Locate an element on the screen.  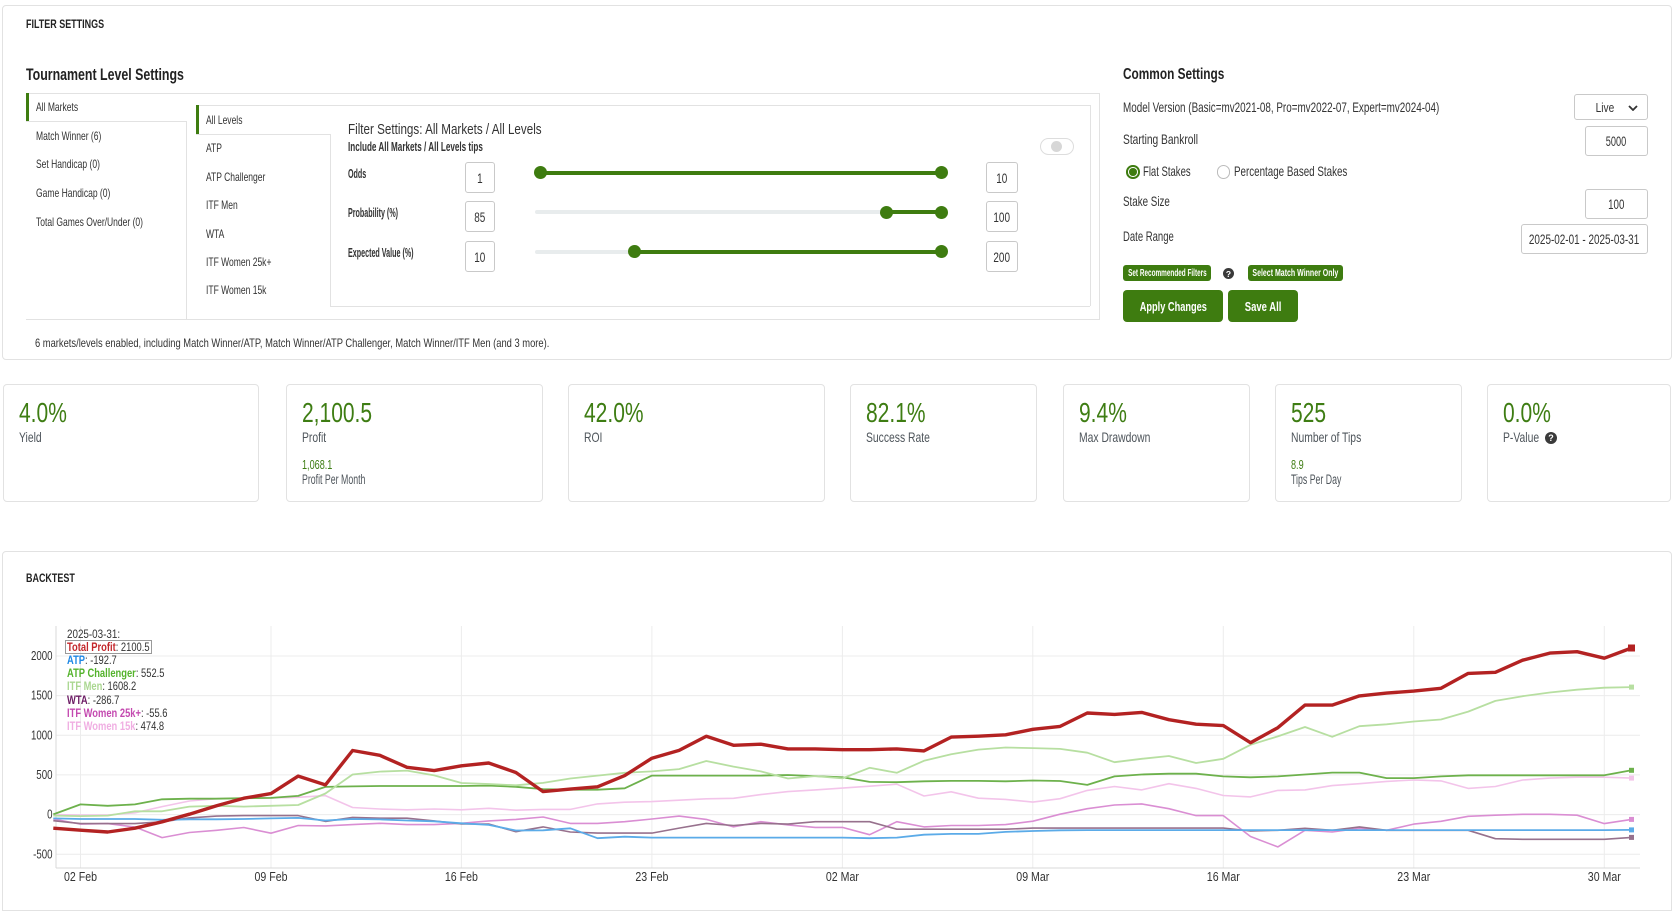
svg-text: 16 Mar is located at coordinates (1223, 877).